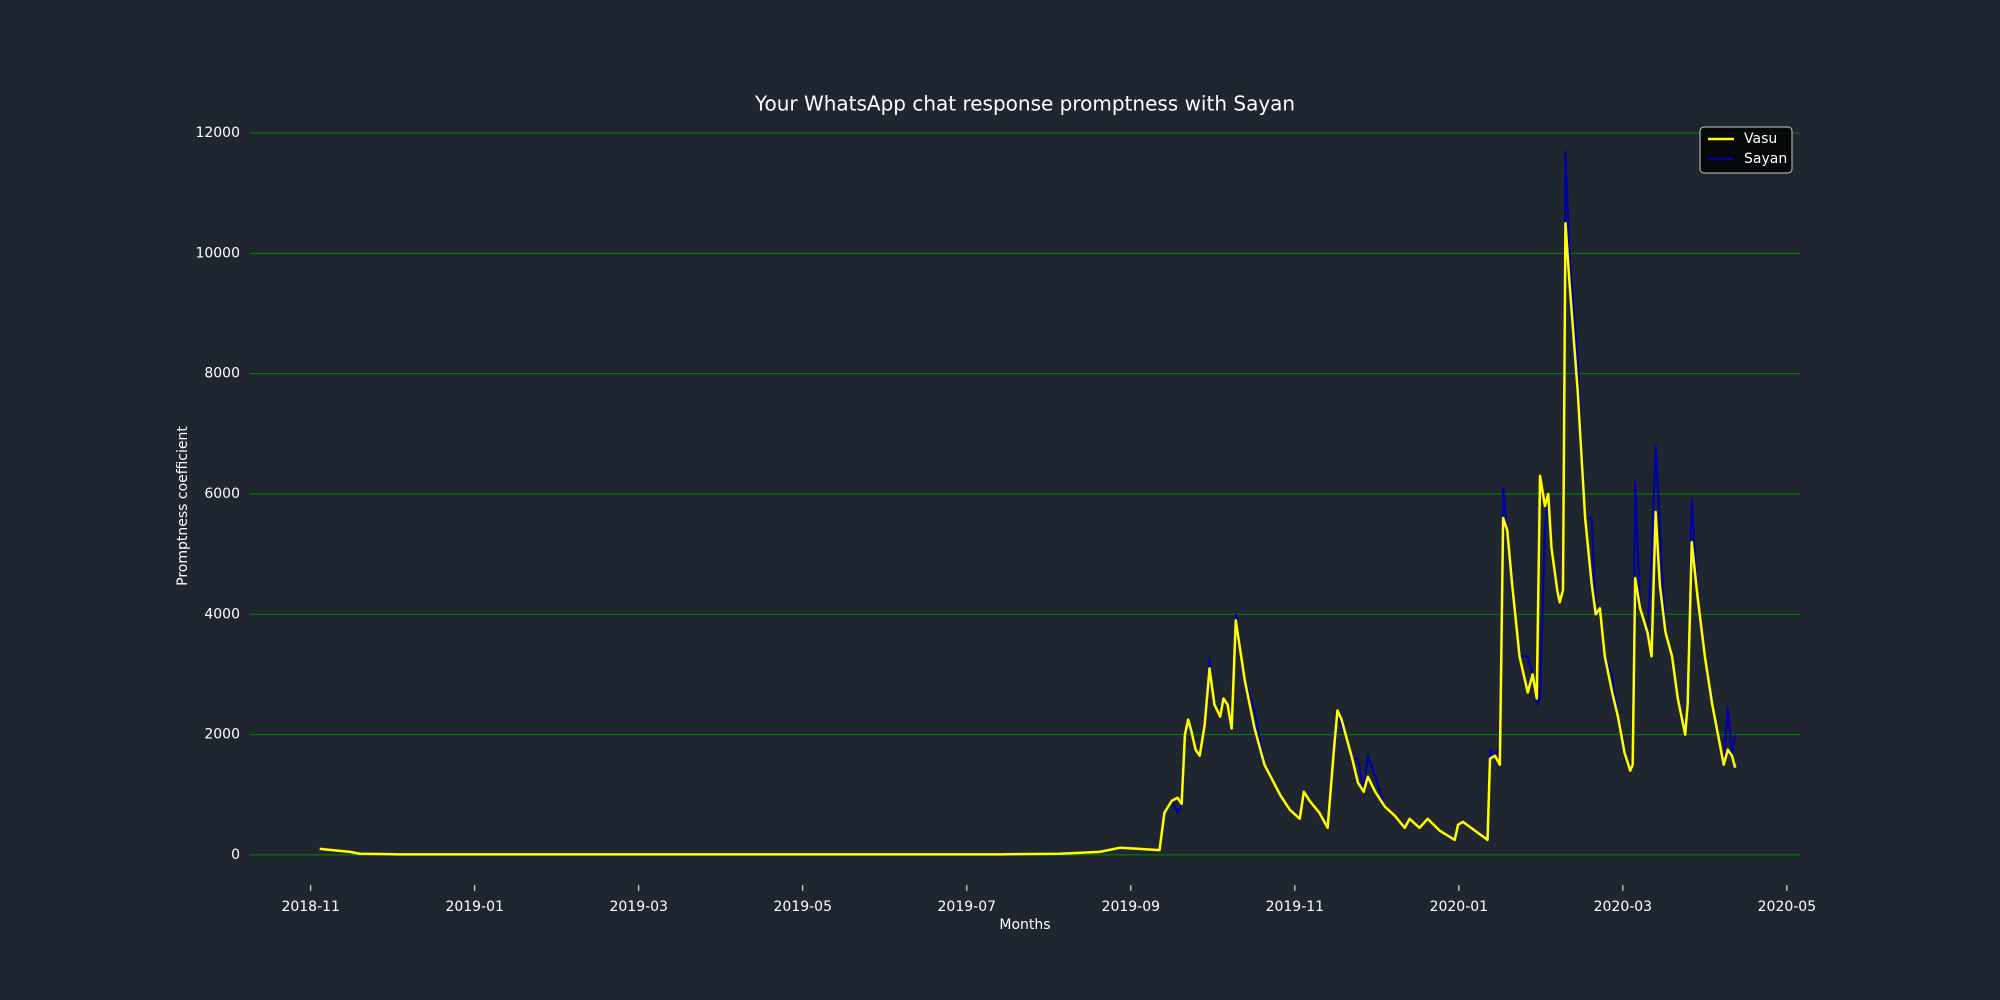 This screenshot has height=1000, width=2000. What do you see at coordinates (222, 735) in the screenshot?
I see `y-tick-label: 2000` at bounding box center [222, 735].